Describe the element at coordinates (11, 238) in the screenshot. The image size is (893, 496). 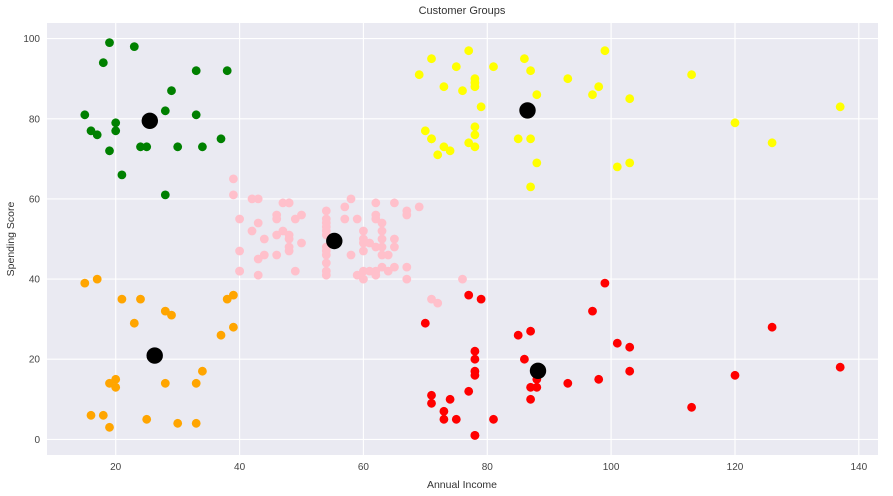
I see `y-axis-label: Spending Score` at that location.